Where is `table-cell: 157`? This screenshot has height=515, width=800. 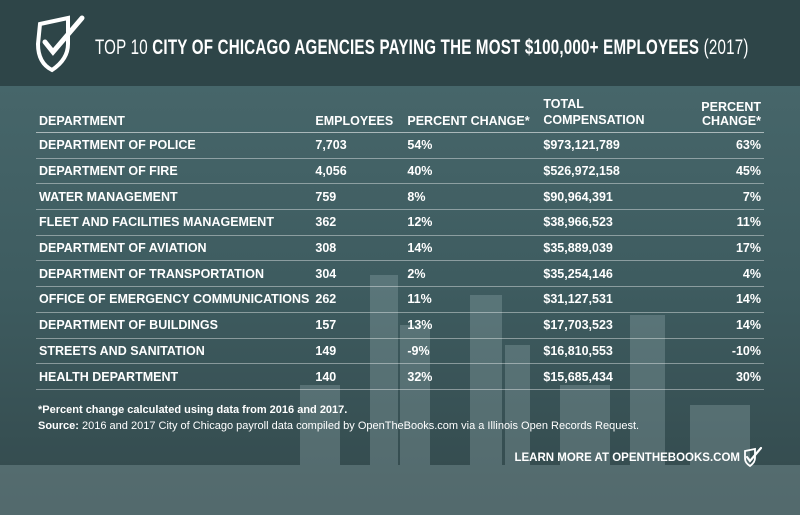
table-cell: 157 is located at coordinates (358, 325).